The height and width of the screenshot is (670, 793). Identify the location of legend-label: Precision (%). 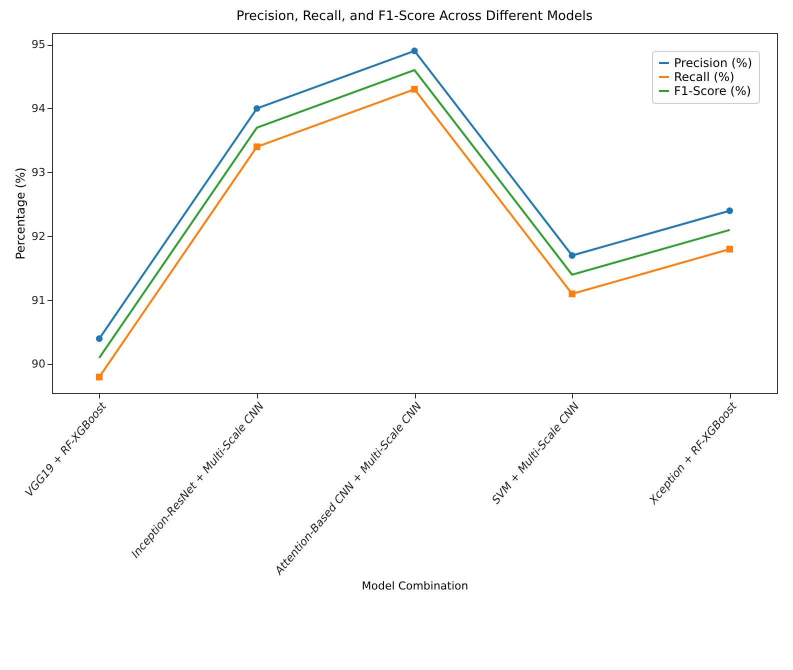
(713, 63).